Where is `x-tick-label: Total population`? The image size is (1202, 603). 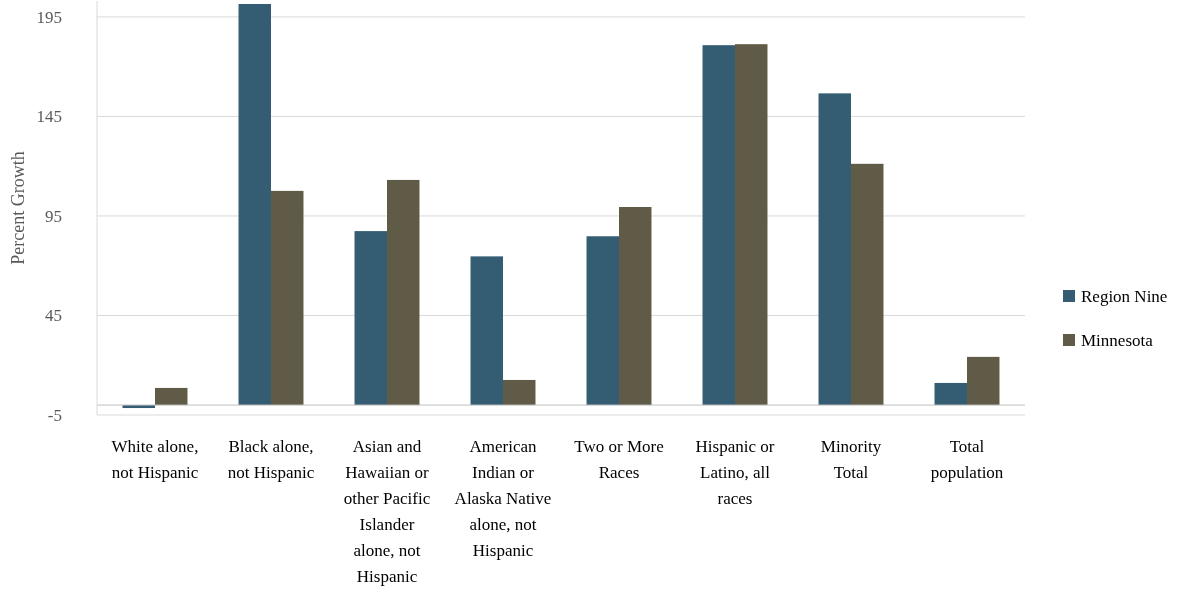
x-tick-label: Total population is located at coordinates (967, 459).